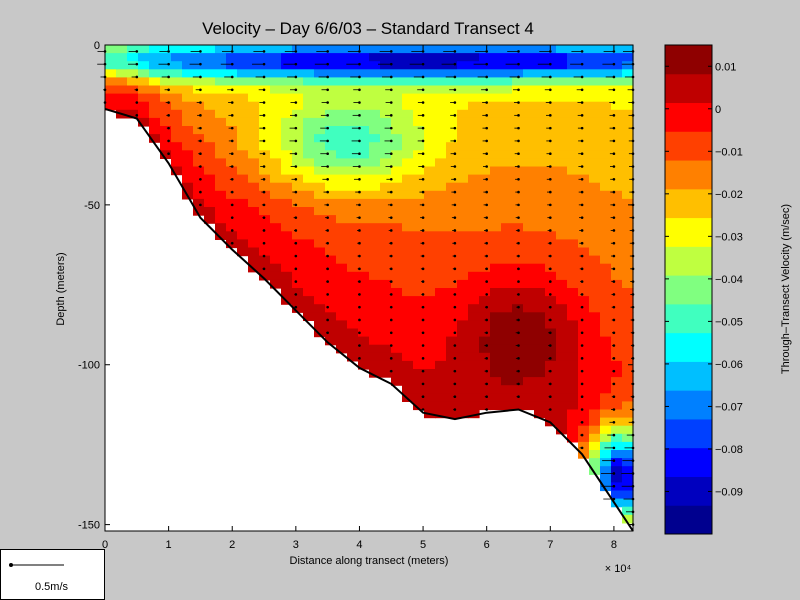  What do you see at coordinates (97, 46) in the screenshot?
I see `y-tick-label: 0` at bounding box center [97, 46].